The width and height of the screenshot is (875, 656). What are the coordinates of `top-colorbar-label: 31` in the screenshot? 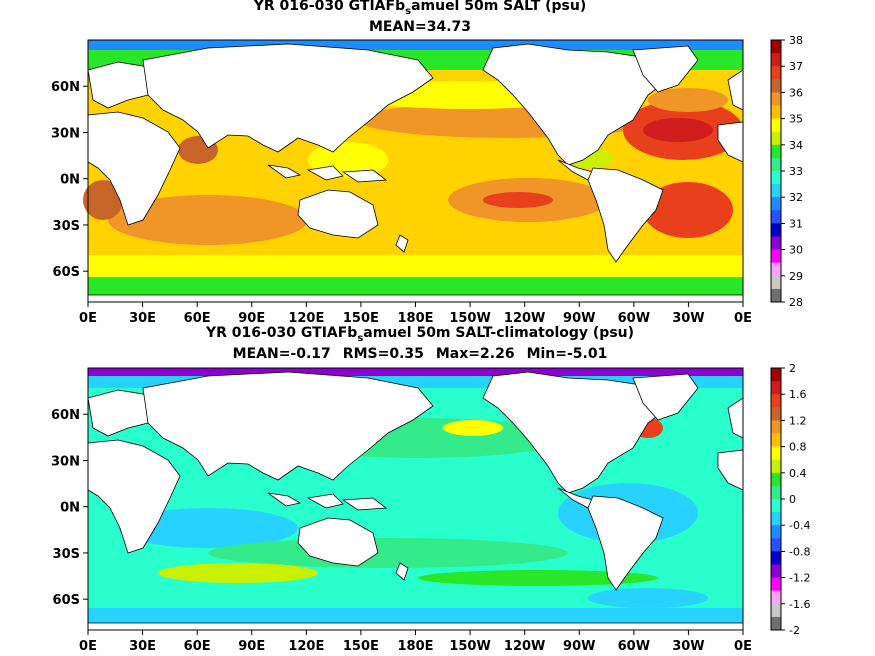 It's located at (796, 223).